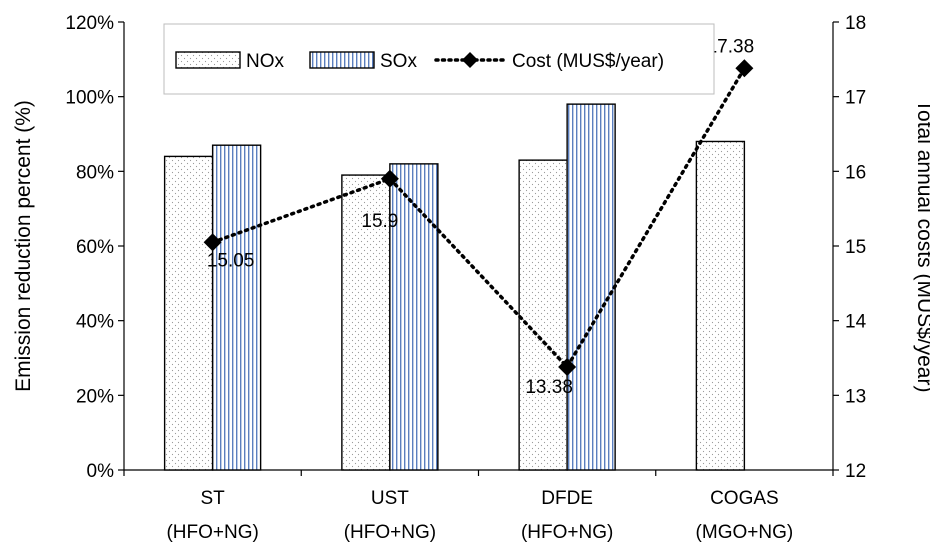 This screenshot has height=552, width=930. What do you see at coordinates (856, 322) in the screenshot?
I see `y2-tick-label: 14` at bounding box center [856, 322].